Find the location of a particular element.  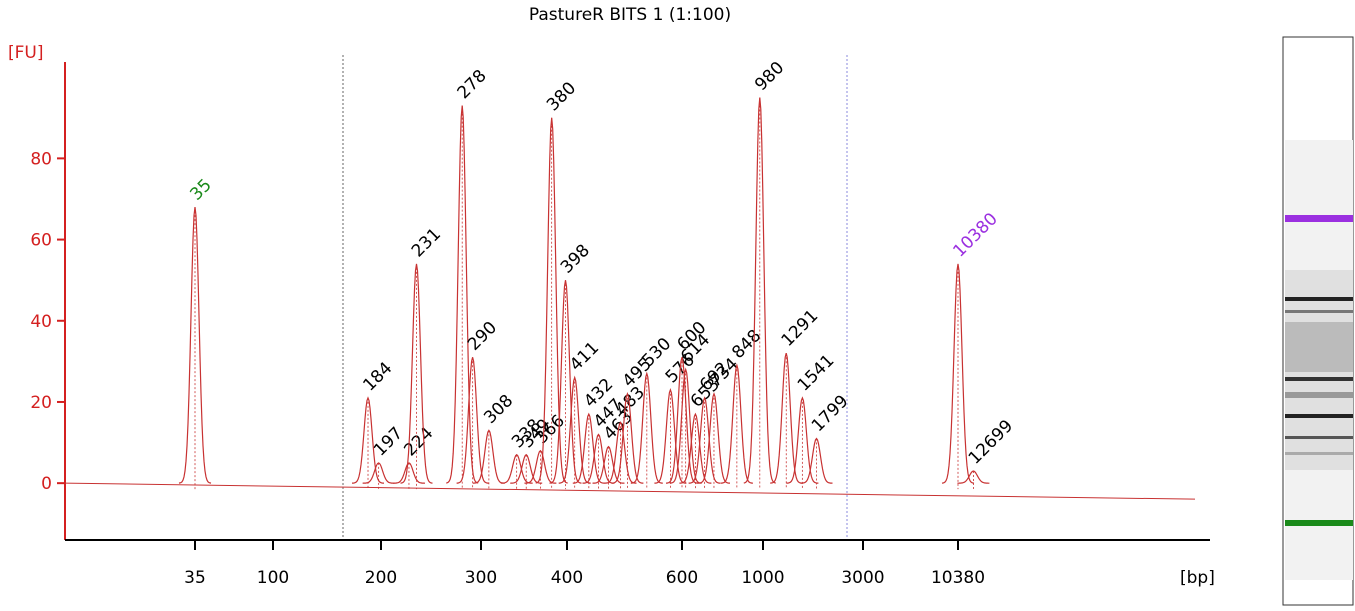

y-tick-label: 0 is located at coordinates (46, 484).